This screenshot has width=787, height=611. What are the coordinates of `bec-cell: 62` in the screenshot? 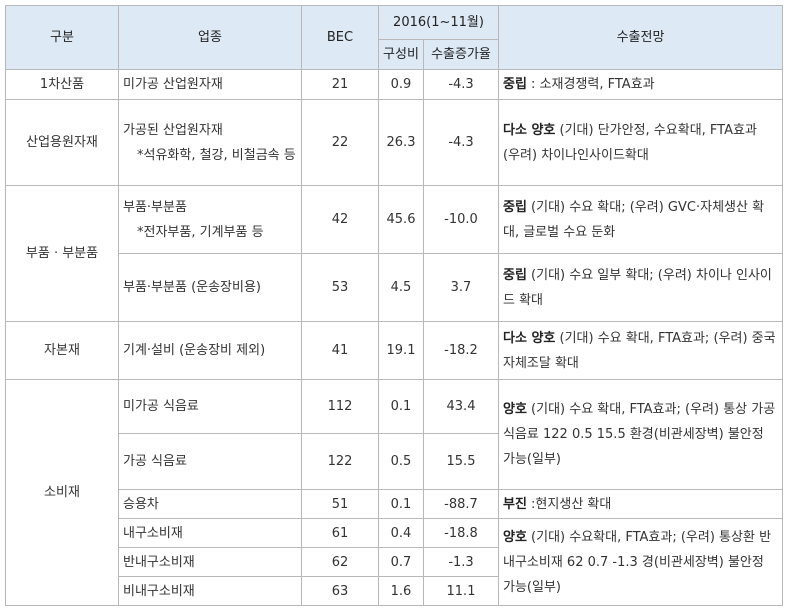 It's located at (340, 562).